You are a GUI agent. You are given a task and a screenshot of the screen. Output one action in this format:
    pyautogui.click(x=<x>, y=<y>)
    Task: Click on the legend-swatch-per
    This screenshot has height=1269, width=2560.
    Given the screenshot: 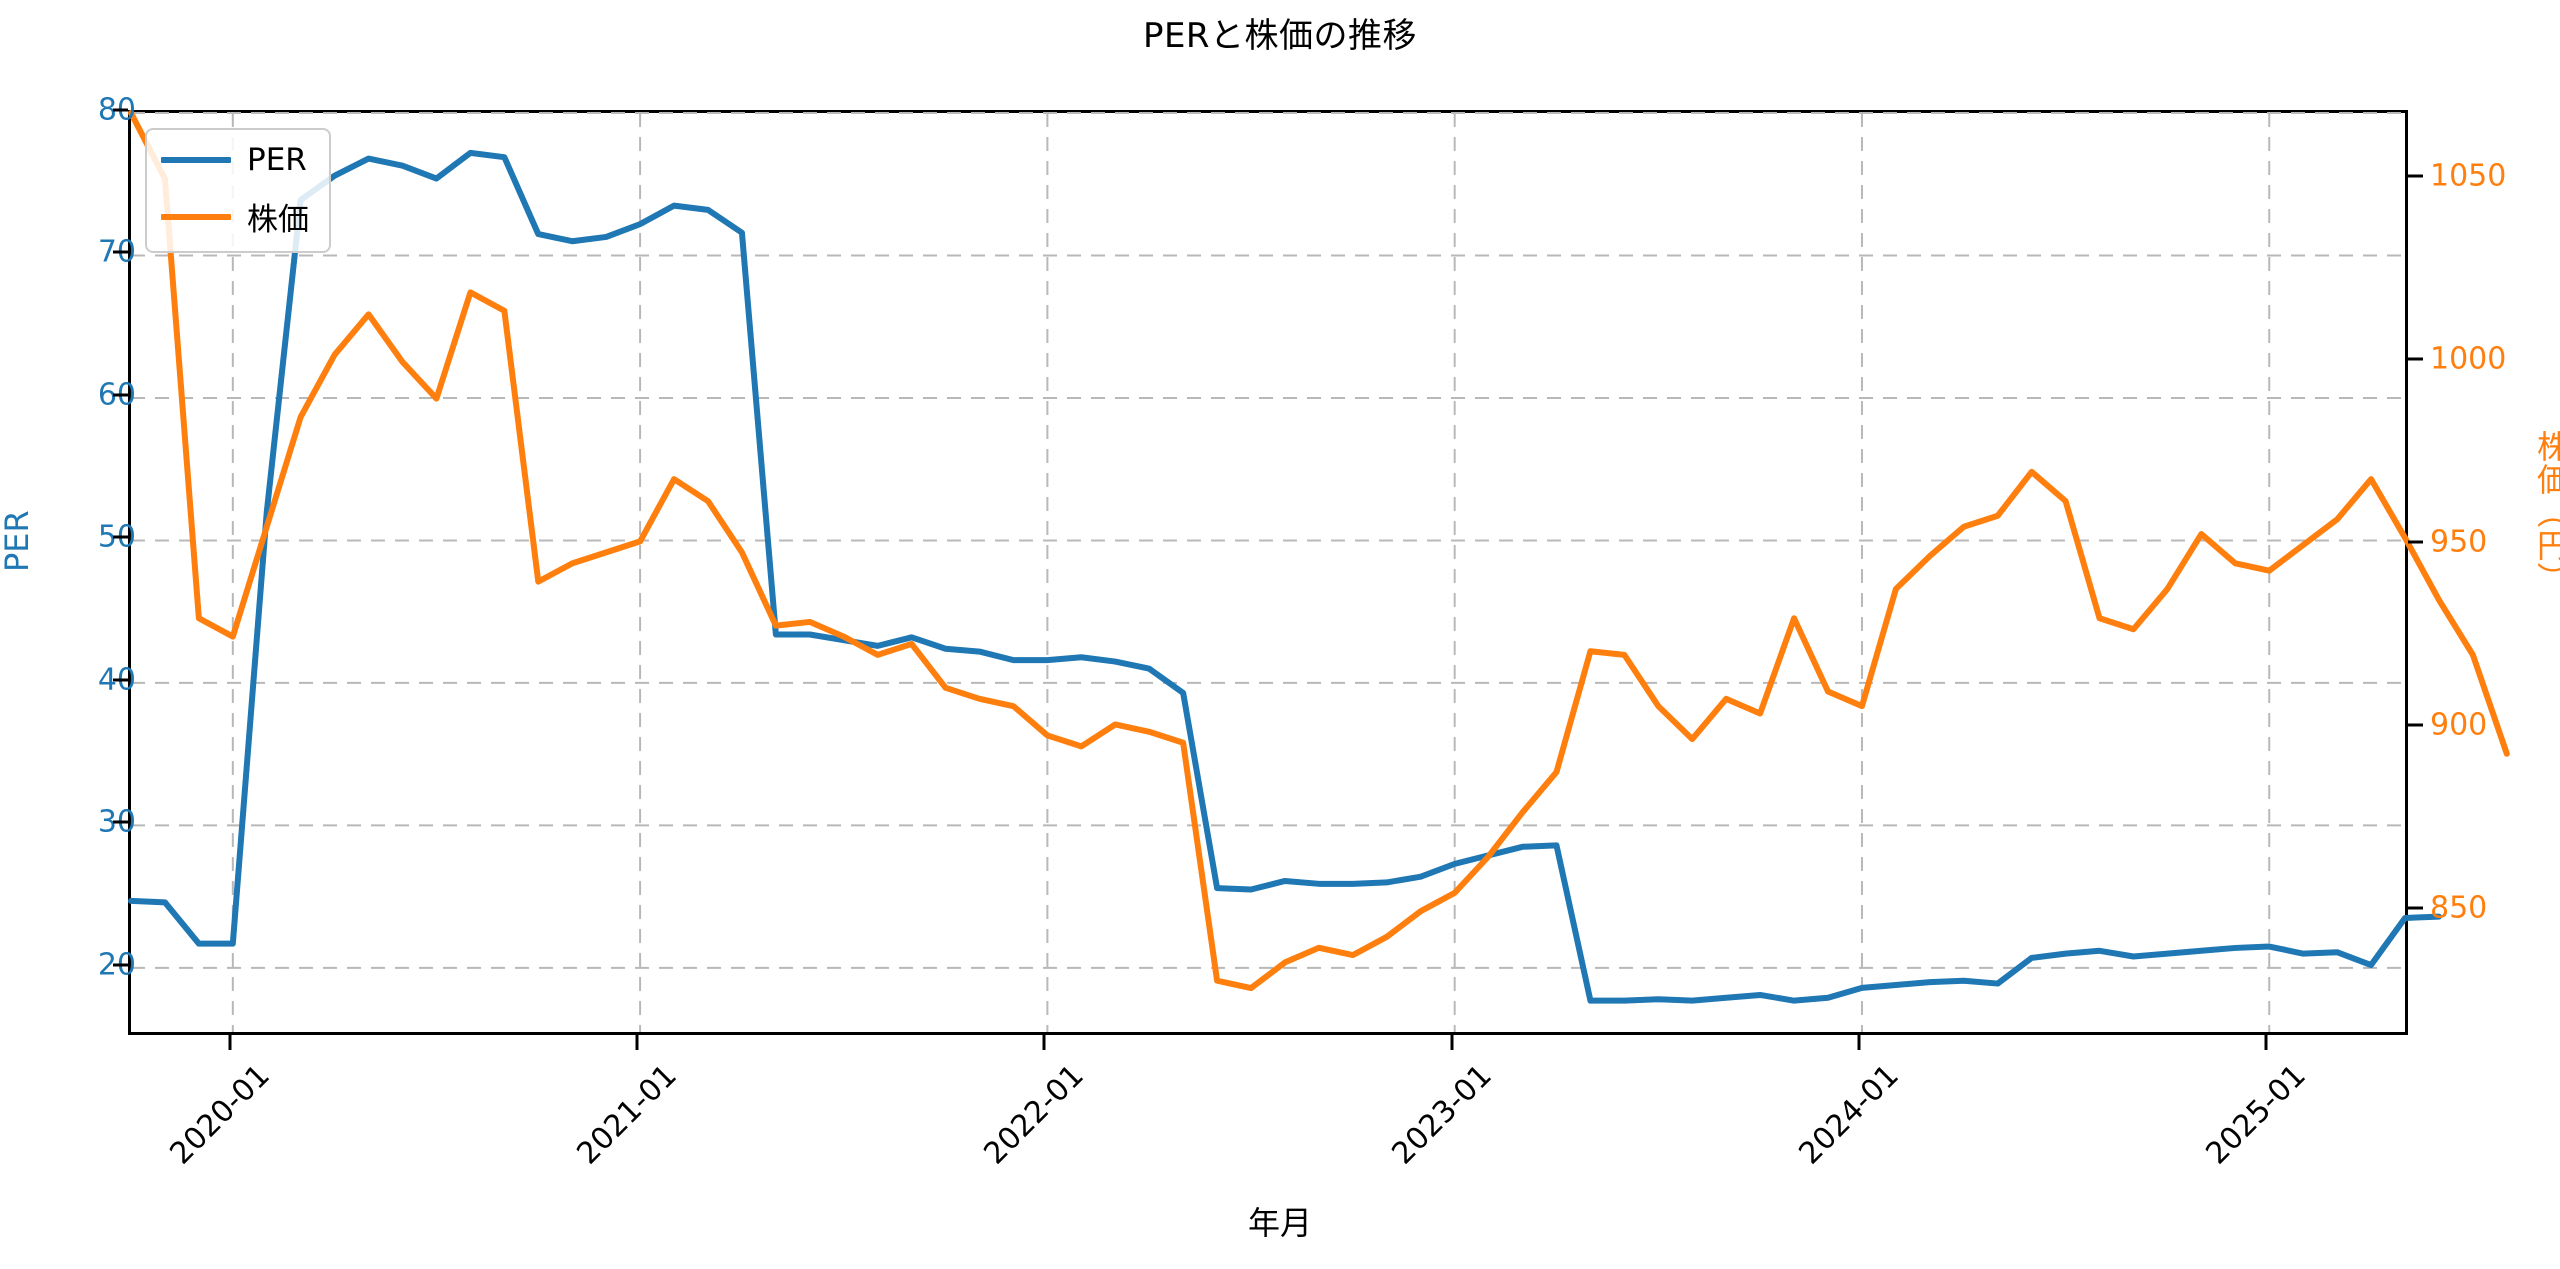 What is the action you would take?
    pyautogui.click(x=196, y=160)
    